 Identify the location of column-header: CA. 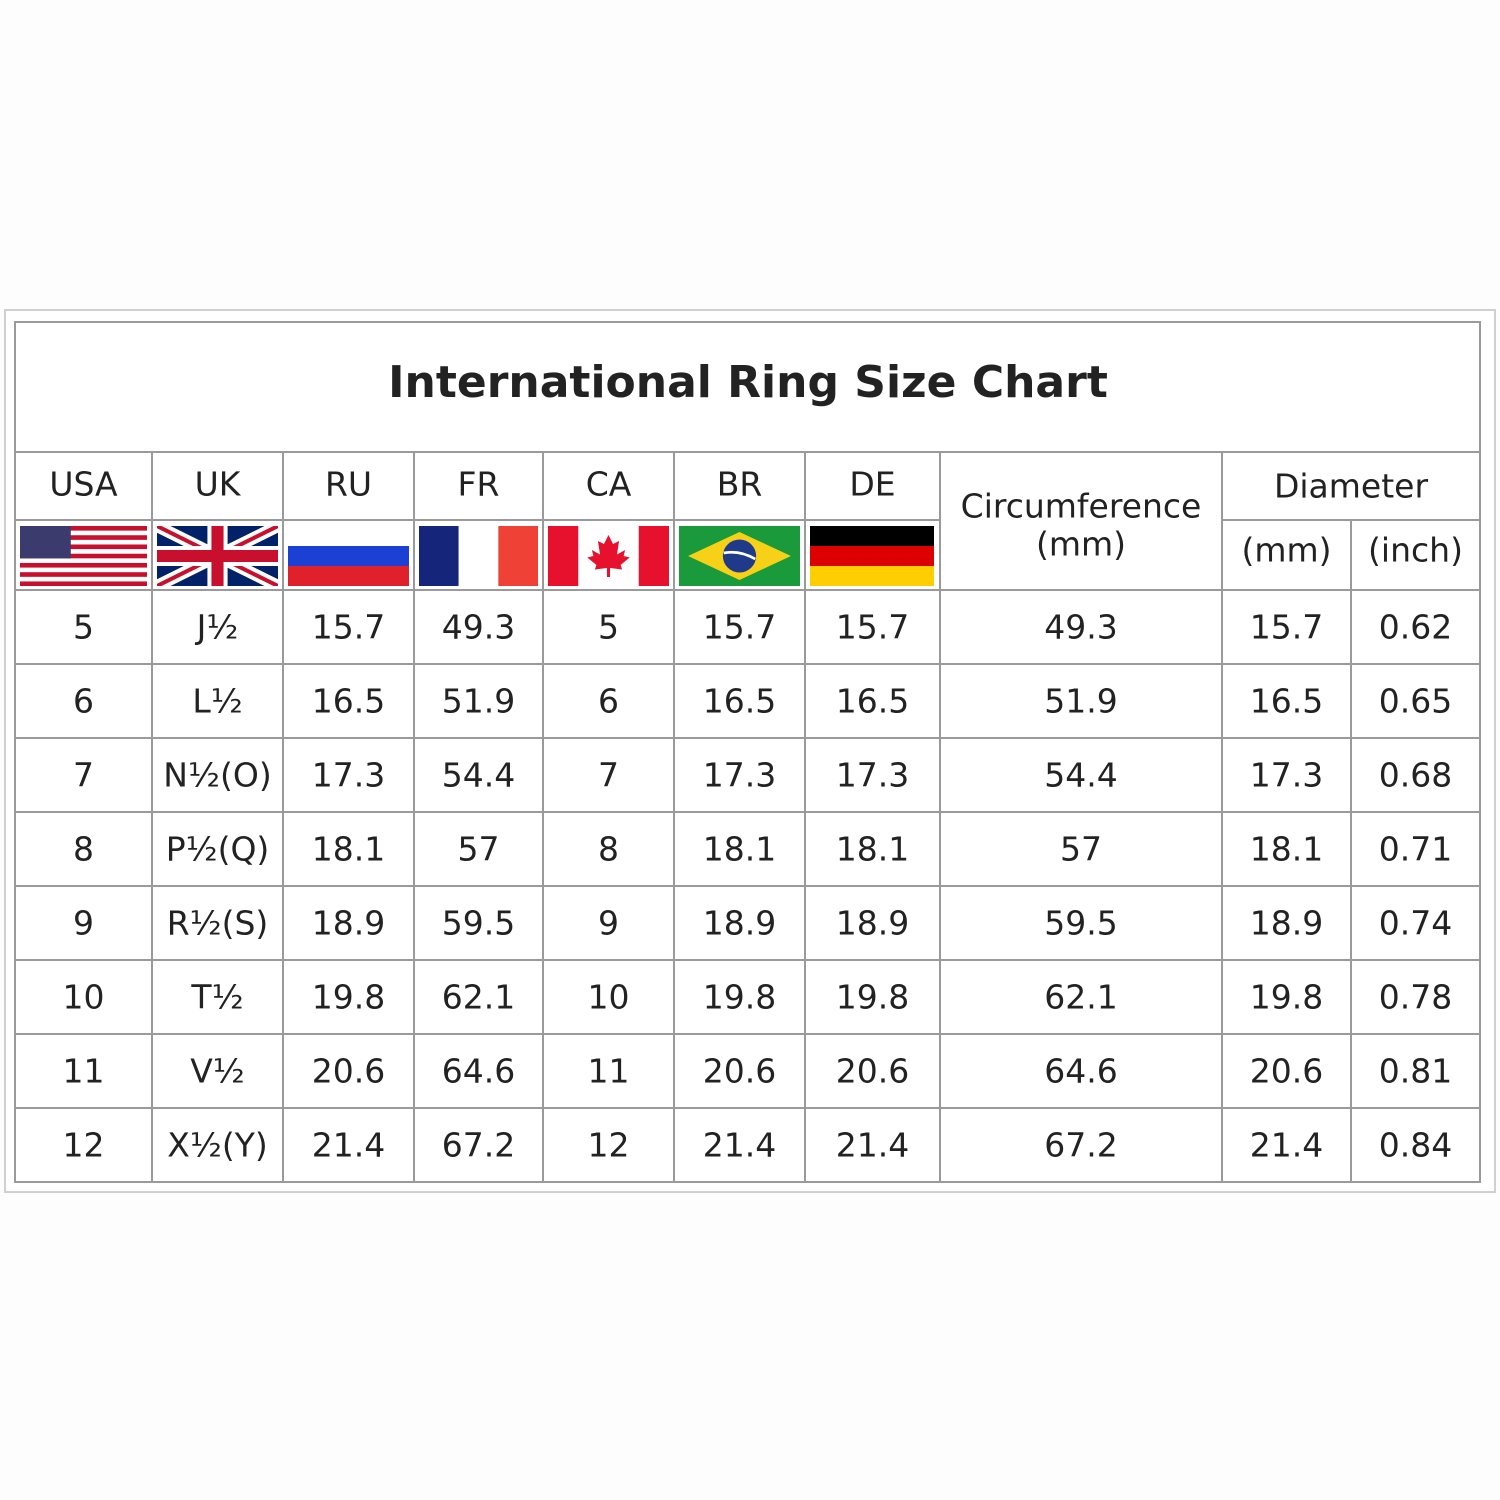
(609, 484).